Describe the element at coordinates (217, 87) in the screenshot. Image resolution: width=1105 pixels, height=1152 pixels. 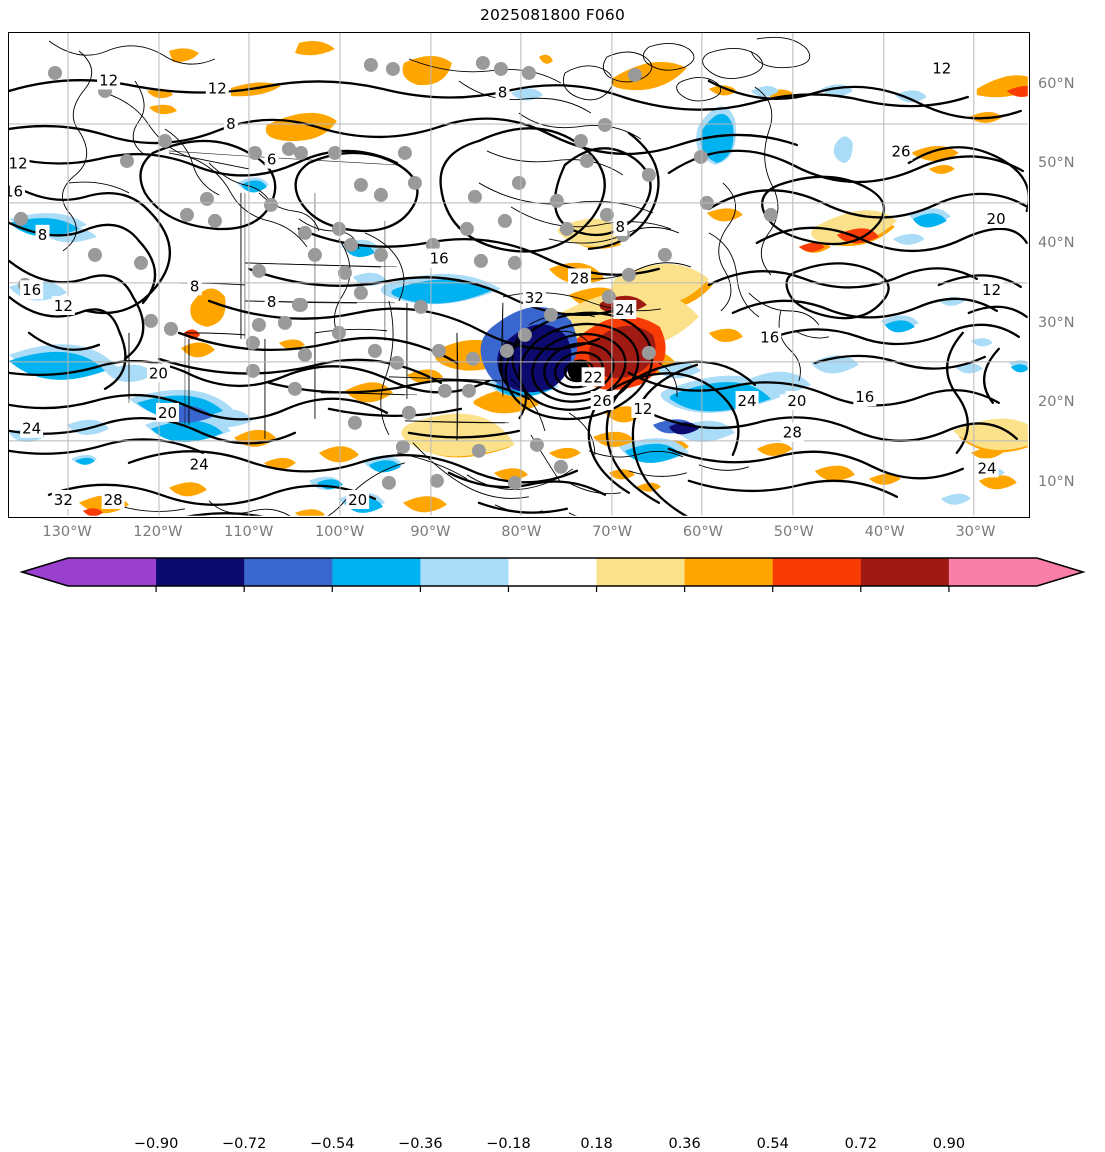
I see `contour-label-1: 12` at that location.